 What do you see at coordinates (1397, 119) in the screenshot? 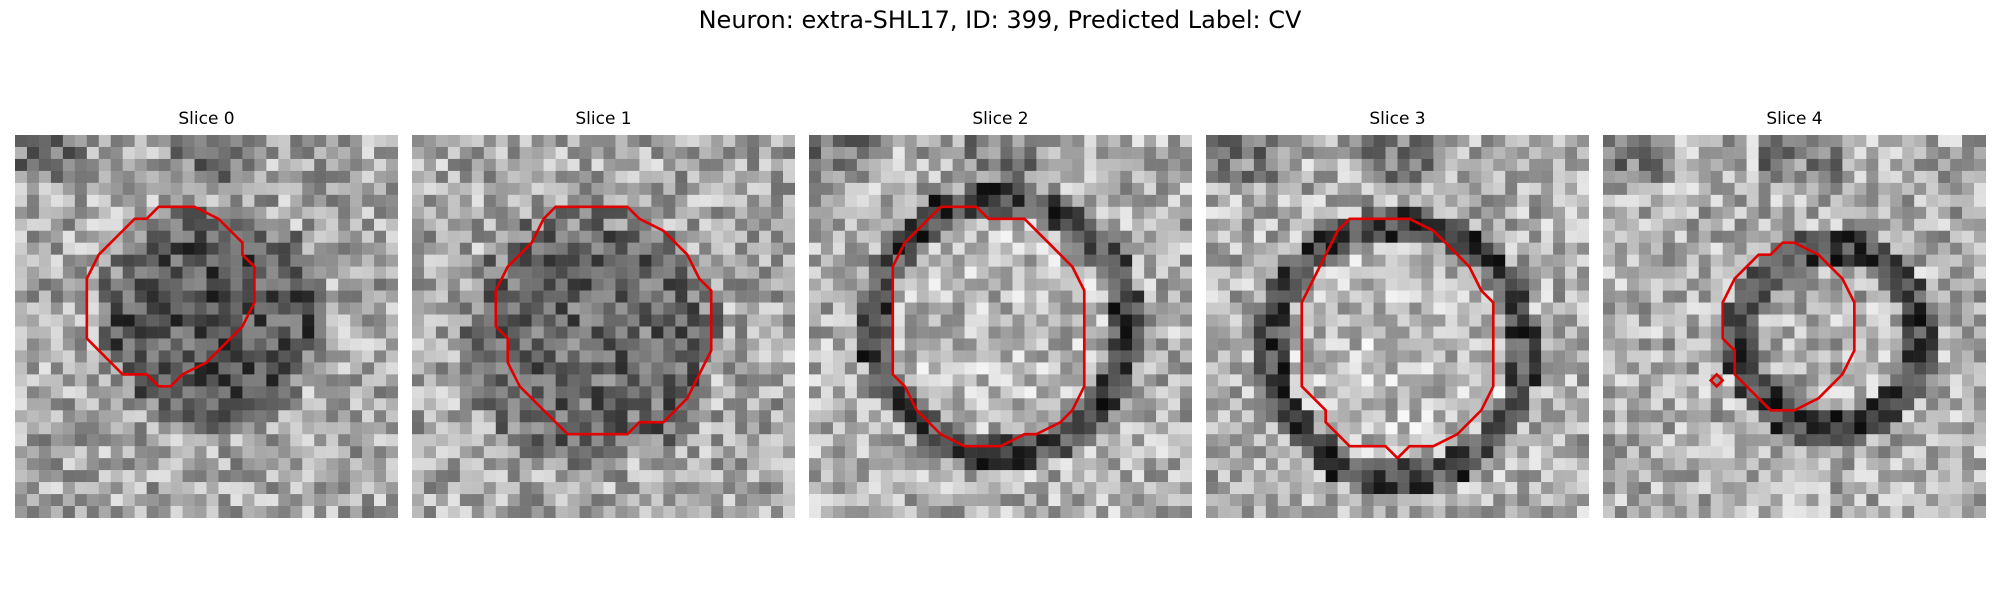
I see `slice-title: Slice 3` at bounding box center [1397, 119].